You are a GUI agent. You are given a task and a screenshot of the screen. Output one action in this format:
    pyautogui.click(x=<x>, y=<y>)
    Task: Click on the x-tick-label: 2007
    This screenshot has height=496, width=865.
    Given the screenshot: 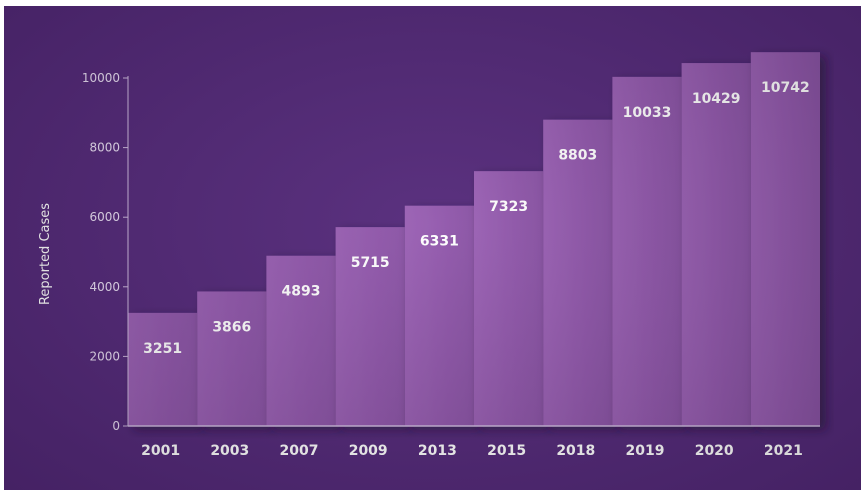 What is the action you would take?
    pyautogui.click(x=299, y=451)
    